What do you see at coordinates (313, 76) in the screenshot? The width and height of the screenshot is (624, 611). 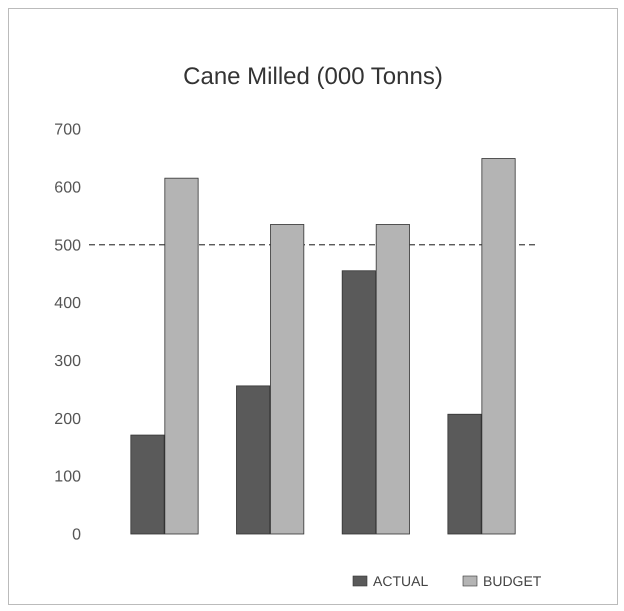 I see `chart-title: Cane Milled (000 Tonns)` at bounding box center [313, 76].